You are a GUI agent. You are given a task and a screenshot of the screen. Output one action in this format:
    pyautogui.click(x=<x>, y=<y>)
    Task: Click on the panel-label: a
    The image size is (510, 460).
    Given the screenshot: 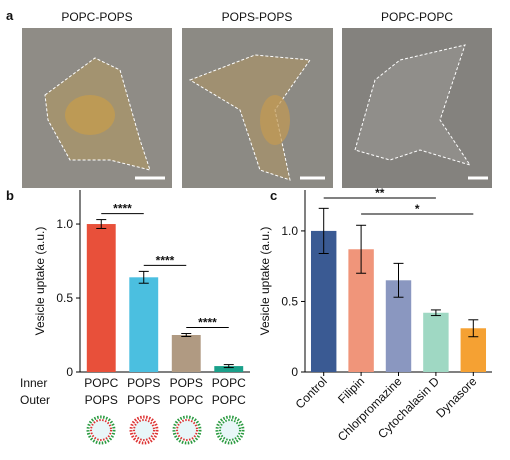 What is the action you would take?
    pyautogui.click(x=10, y=15)
    